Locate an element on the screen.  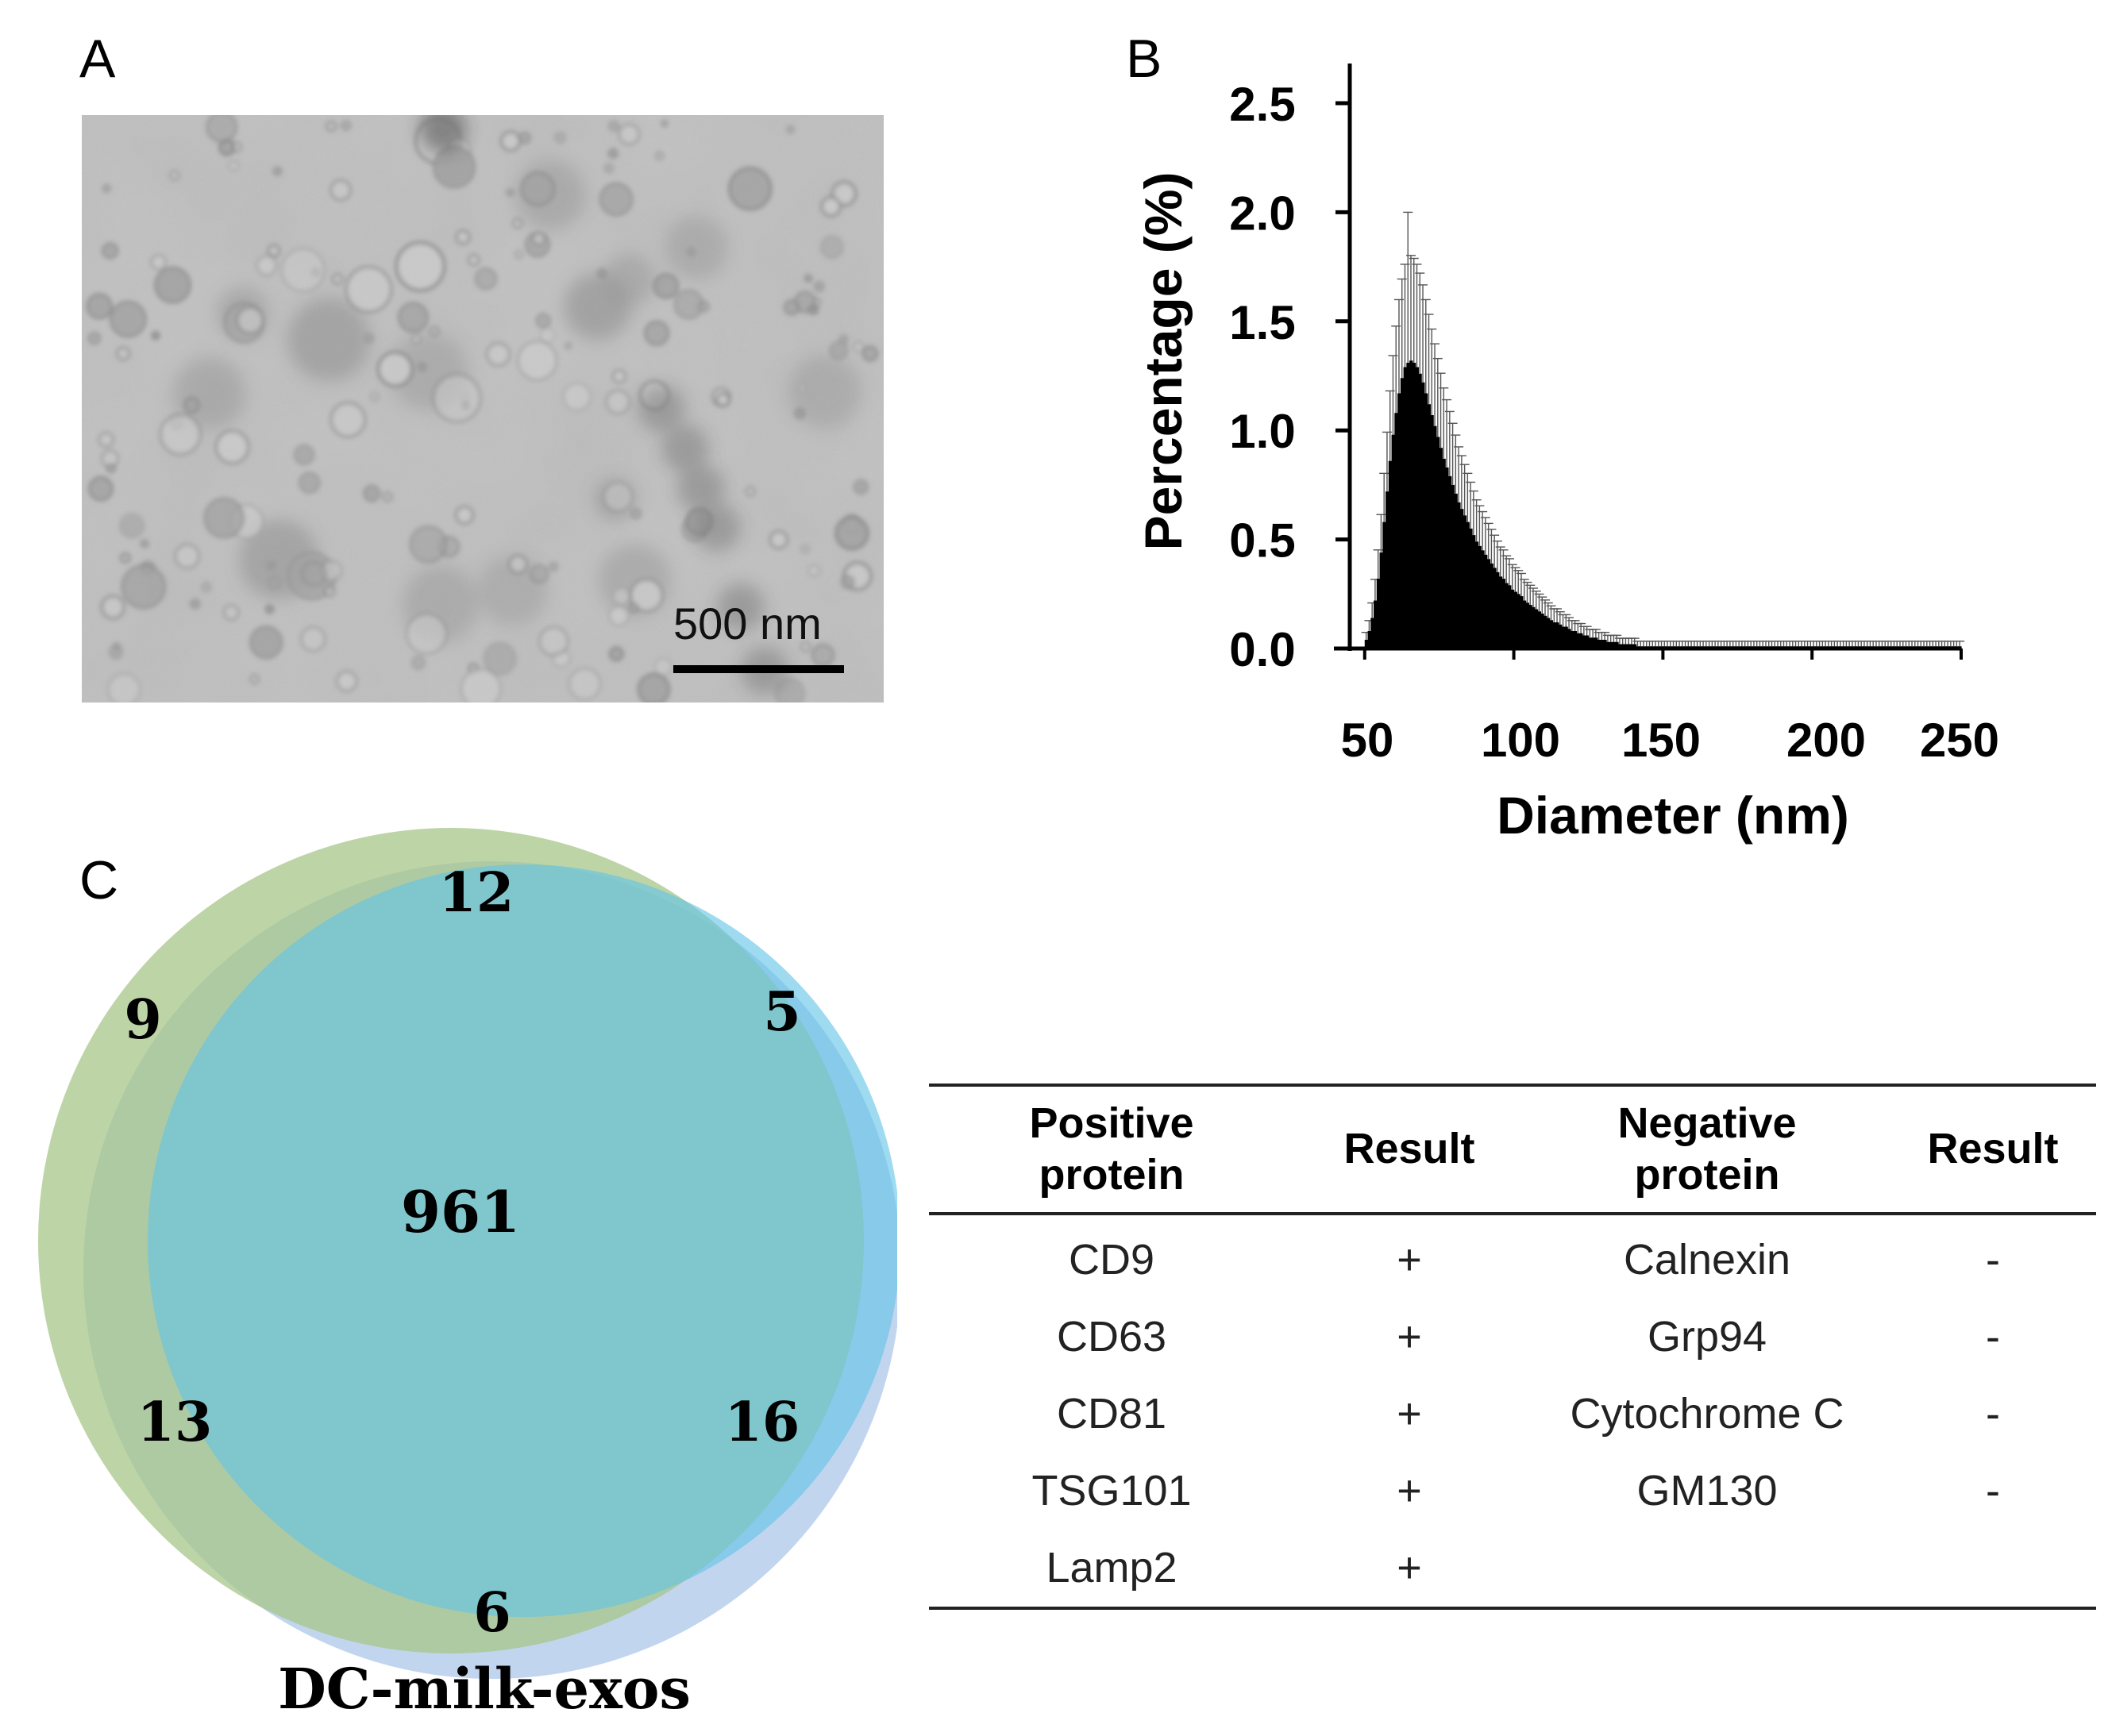
y-tick-label: 0.0 is located at coordinates (1262, 649).